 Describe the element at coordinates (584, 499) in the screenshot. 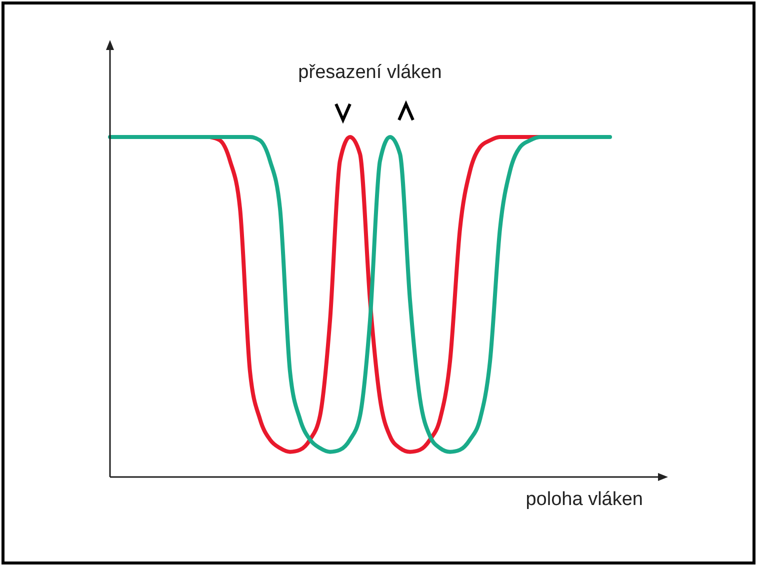

I see `x-axis-title: poloha vláken` at that location.